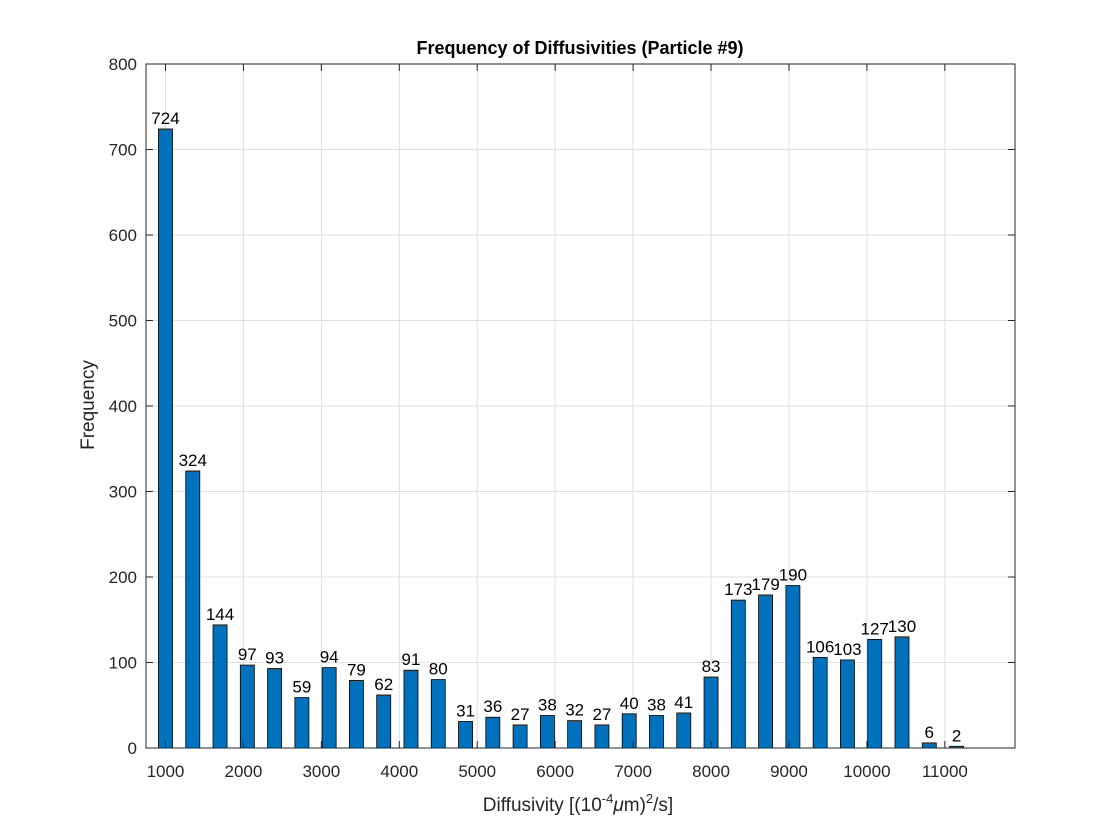 The width and height of the screenshot is (1120, 840). I want to click on bar-data-label: 94, so click(329, 657).